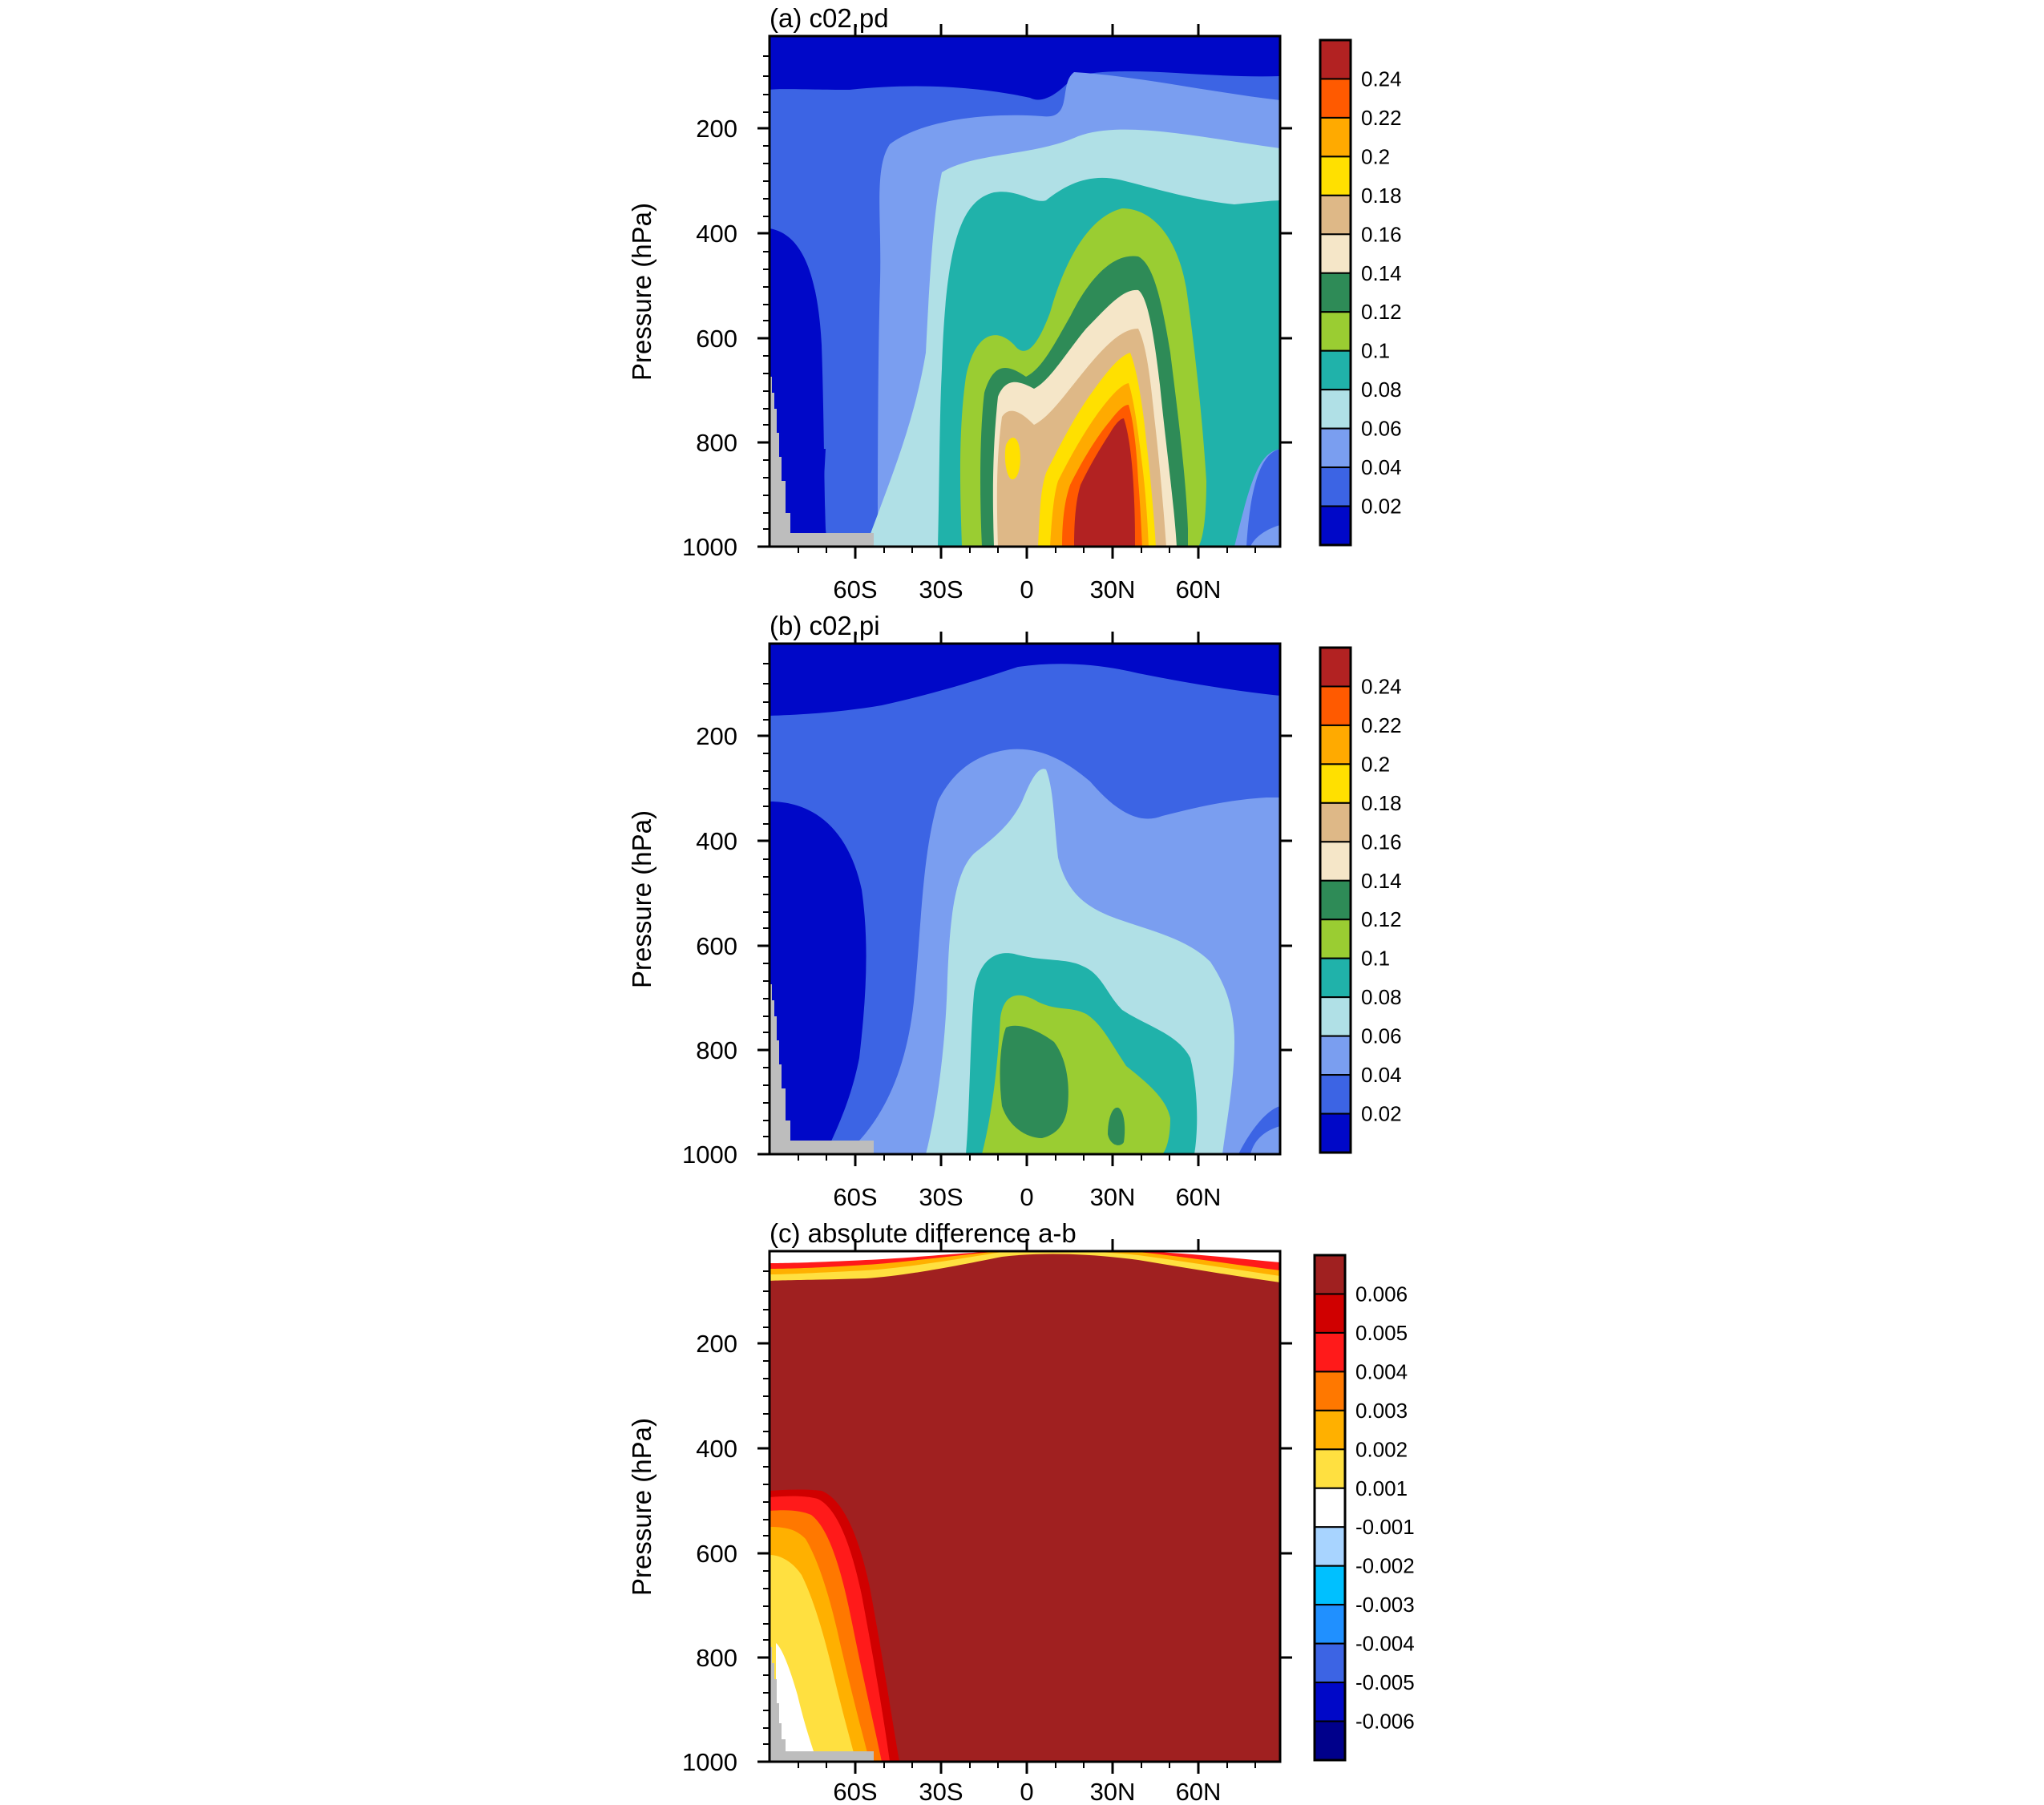  I want to click on colorbar-c-label: -0.006, so click(1385, 1722).